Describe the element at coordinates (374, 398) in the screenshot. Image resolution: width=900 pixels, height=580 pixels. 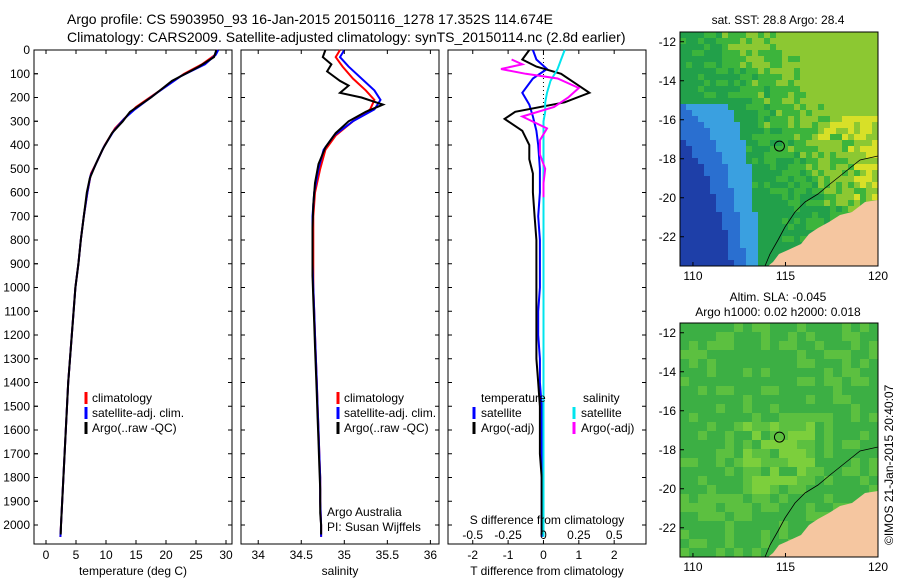
I see `legend-label: climatology` at that location.